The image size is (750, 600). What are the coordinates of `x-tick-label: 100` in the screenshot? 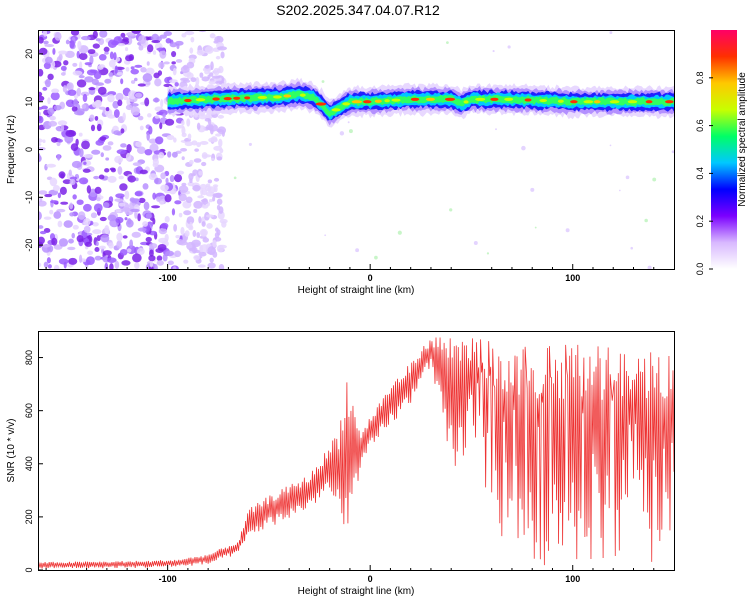 It's located at (572, 278).